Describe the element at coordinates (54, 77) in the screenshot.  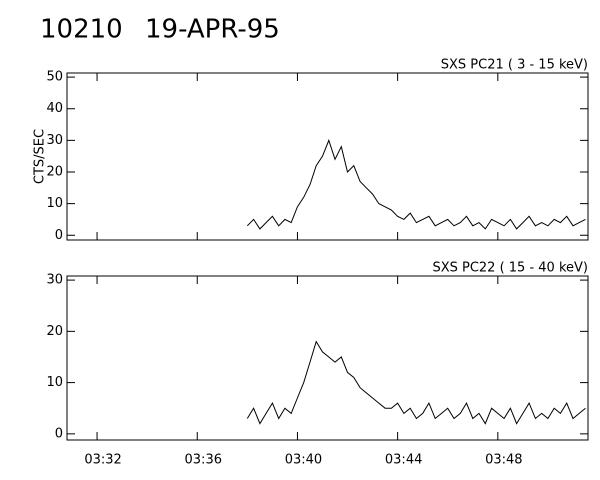
I see `y-tick-label: 50` at that location.